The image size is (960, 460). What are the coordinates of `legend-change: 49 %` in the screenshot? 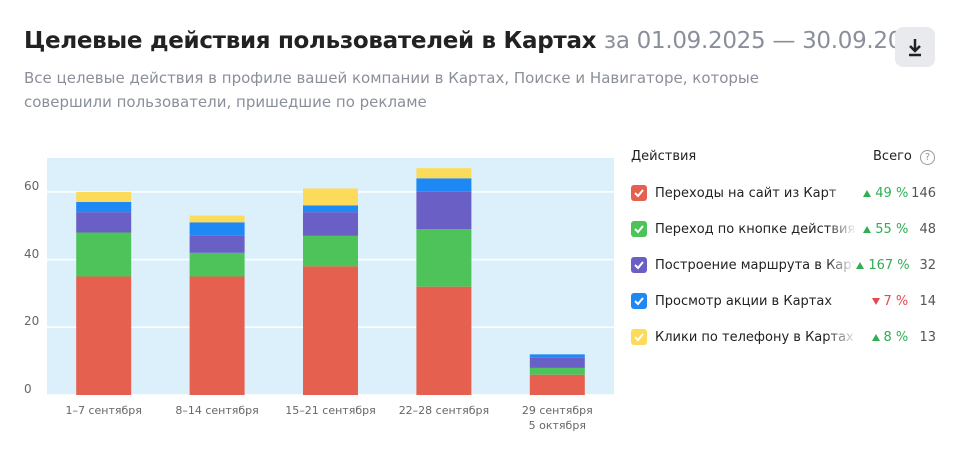 It's located at (882, 193).